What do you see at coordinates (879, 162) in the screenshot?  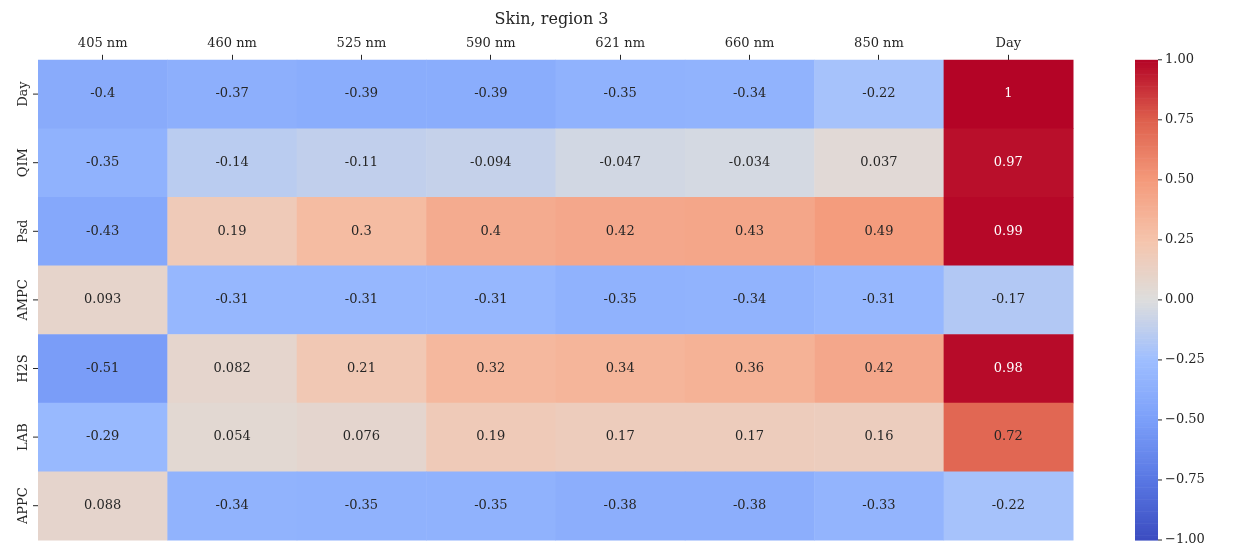 I see `data-label: 0.037` at bounding box center [879, 162].